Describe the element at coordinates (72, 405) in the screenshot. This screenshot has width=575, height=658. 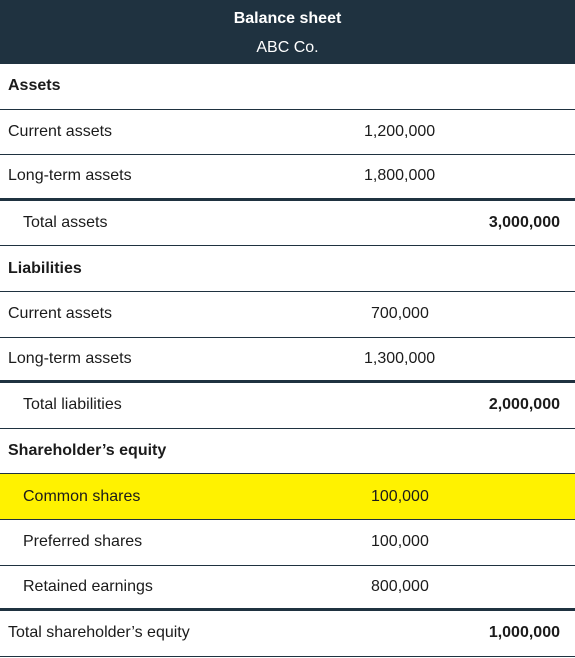
I see `total-label: Total liabilities` at that location.